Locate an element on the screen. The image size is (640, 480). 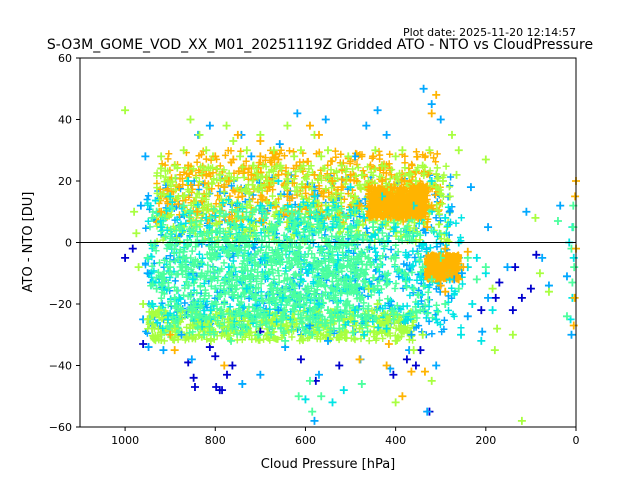
x-tick-label: 600 is located at coordinates (305, 440).